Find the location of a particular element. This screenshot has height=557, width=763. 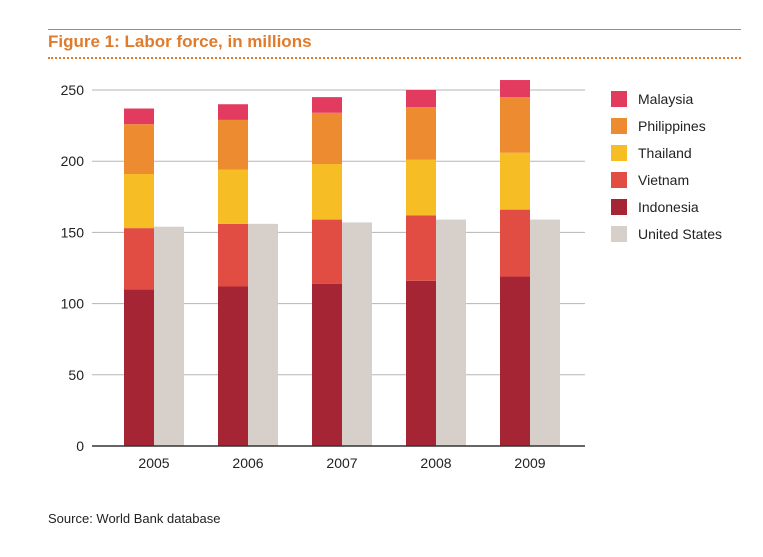

bar-thailand-2006 is located at coordinates (233, 196).